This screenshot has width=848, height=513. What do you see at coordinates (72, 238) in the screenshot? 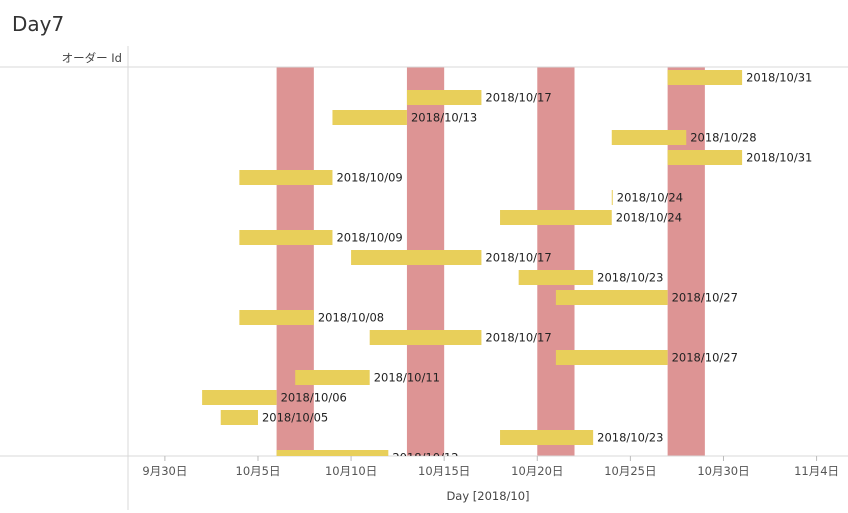
I see `row-label: JP-2018-1081385` at bounding box center [72, 238].